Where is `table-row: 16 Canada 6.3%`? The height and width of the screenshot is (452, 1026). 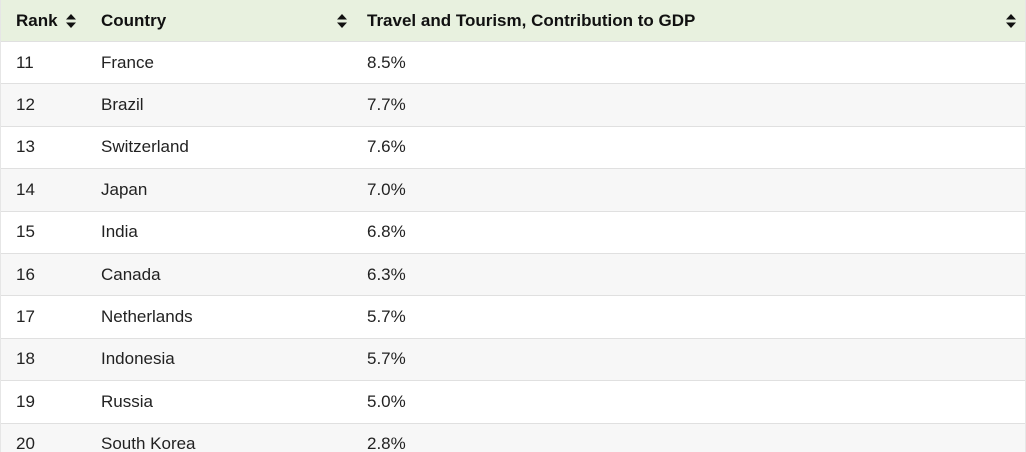
table-row: 16 Canada 6.3% is located at coordinates (513, 274).